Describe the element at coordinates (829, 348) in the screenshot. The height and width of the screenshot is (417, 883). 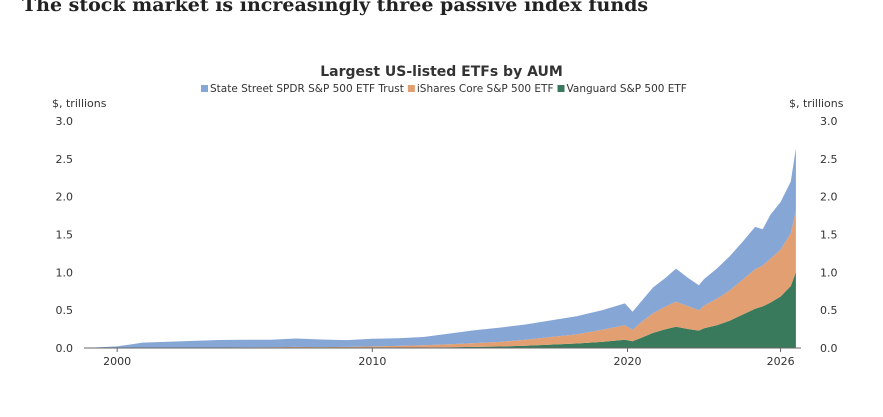
I see `y-tick-label-right: 0.0` at that location.